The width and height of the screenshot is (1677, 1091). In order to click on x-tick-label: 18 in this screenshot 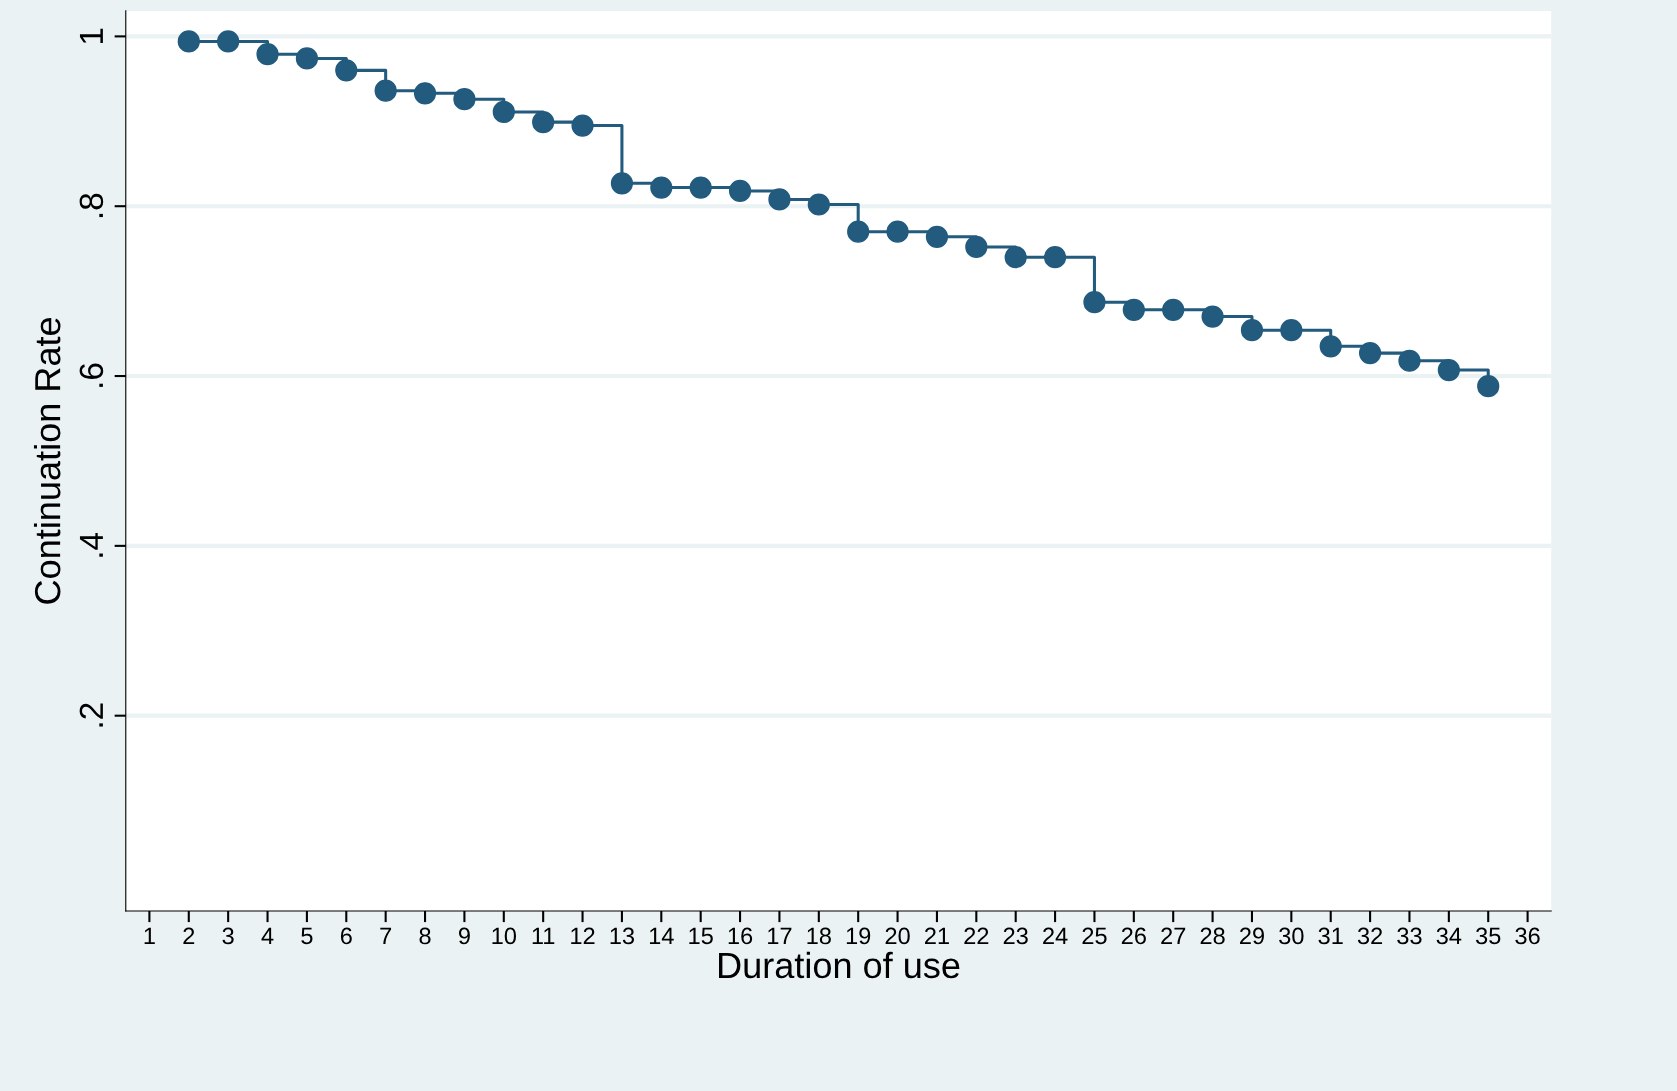, I will do `click(819, 936)`.